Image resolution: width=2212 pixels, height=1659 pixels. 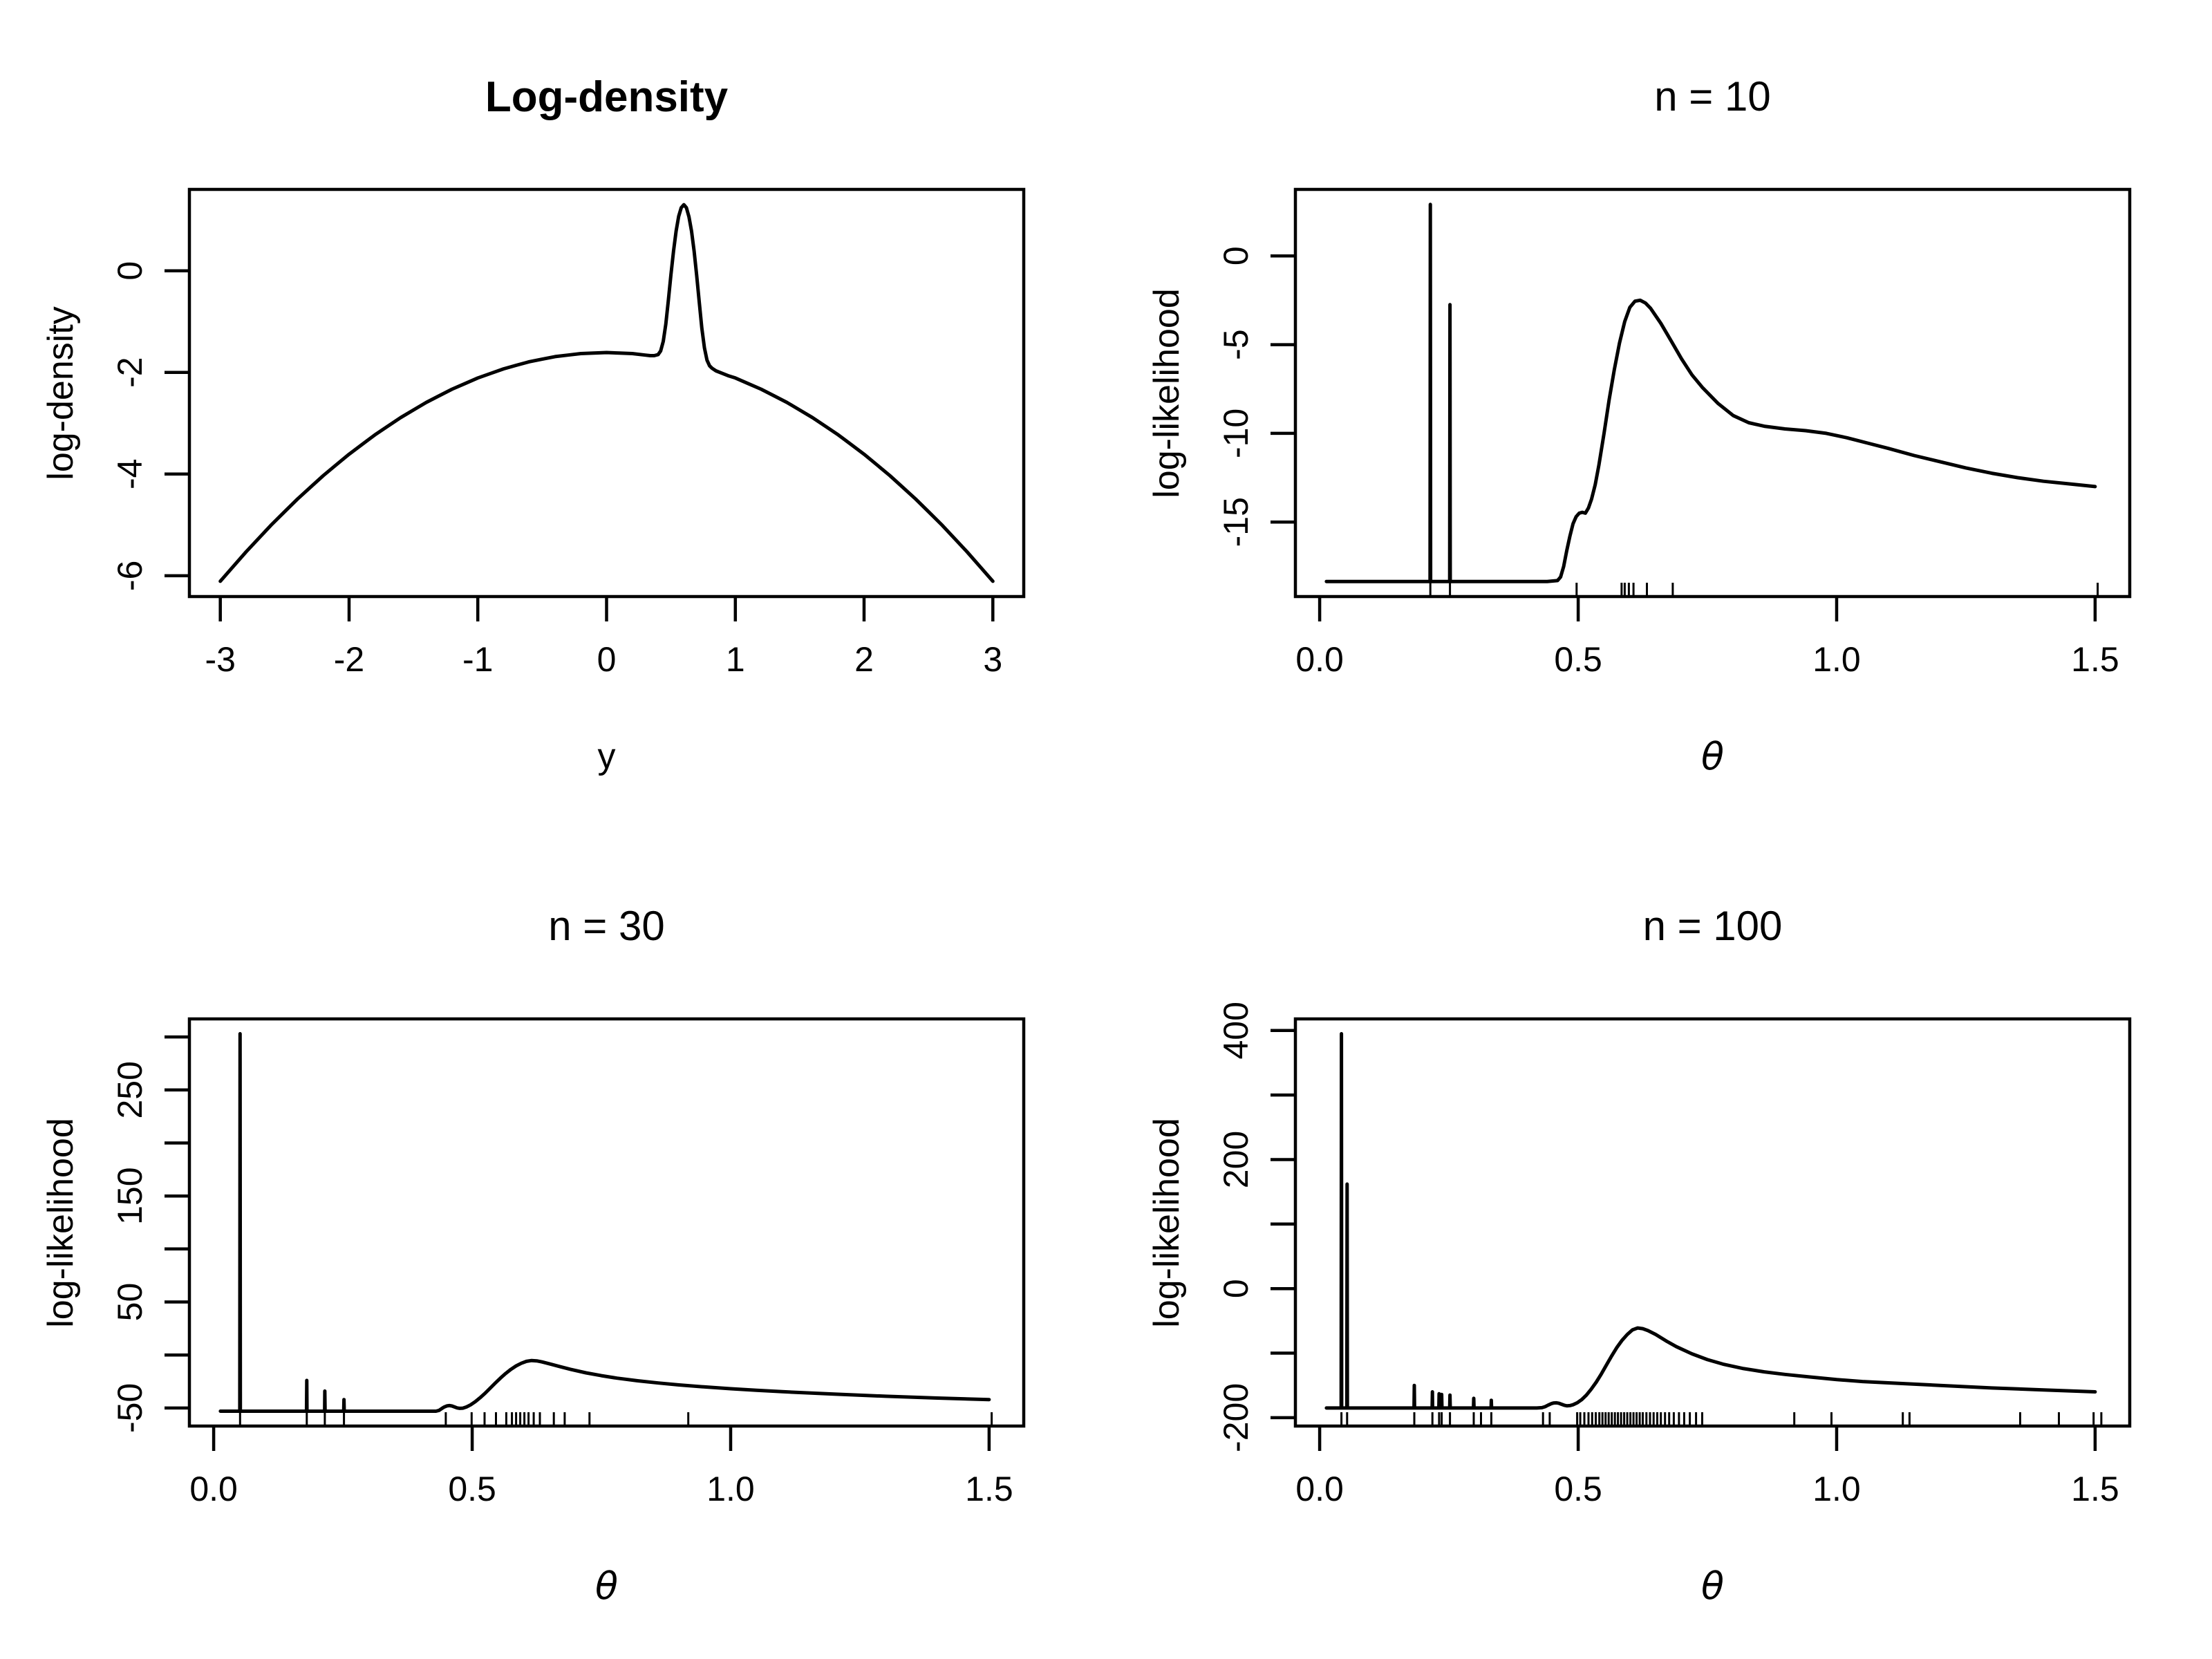 I want to click on y-tick-label: -200, so click(x=1236, y=1418).